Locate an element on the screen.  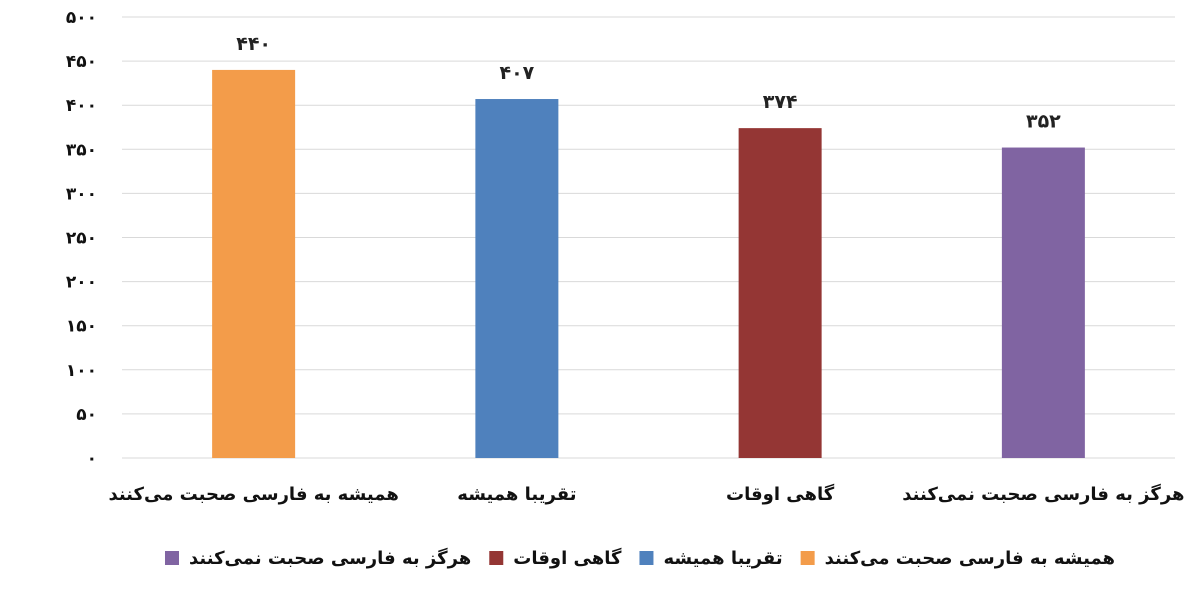
x-tick-label: گاهی اوقات is located at coordinates (780, 494).